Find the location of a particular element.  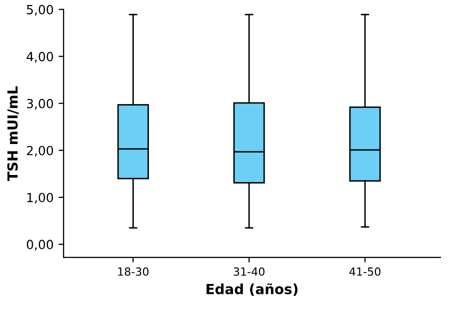

y-tick-label: 5,00 is located at coordinates (40, 10).